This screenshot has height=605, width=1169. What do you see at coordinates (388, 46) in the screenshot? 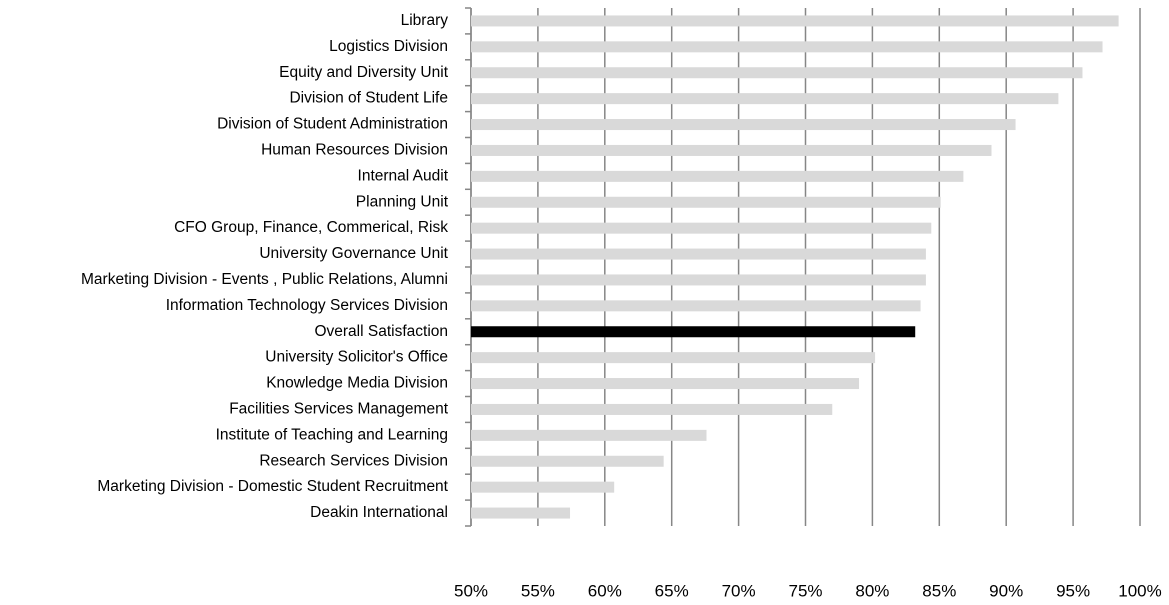
I see `y-tick-label: Logistics Division` at bounding box center [388, 46].